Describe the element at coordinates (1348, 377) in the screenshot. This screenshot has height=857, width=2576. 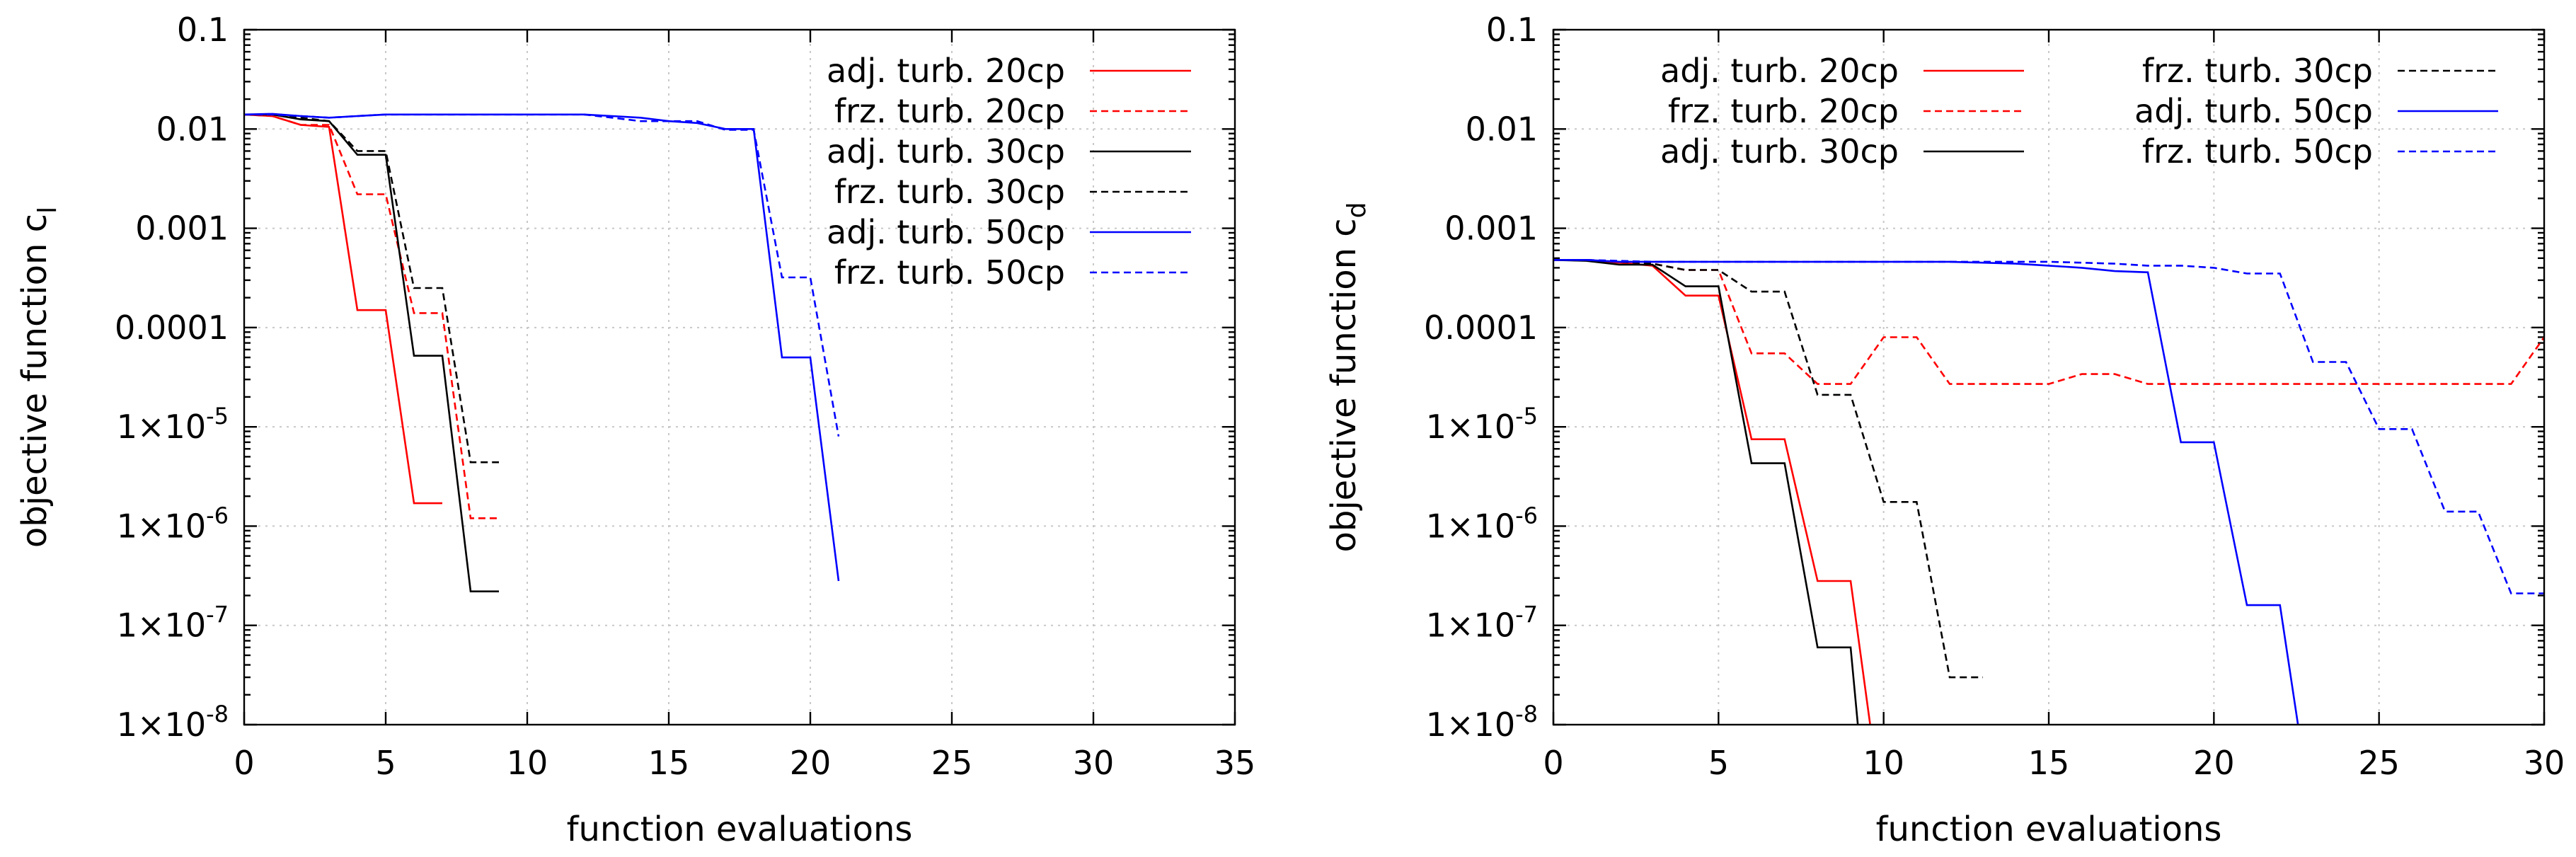
I see `y-axis-label: objective function cd` at that location.